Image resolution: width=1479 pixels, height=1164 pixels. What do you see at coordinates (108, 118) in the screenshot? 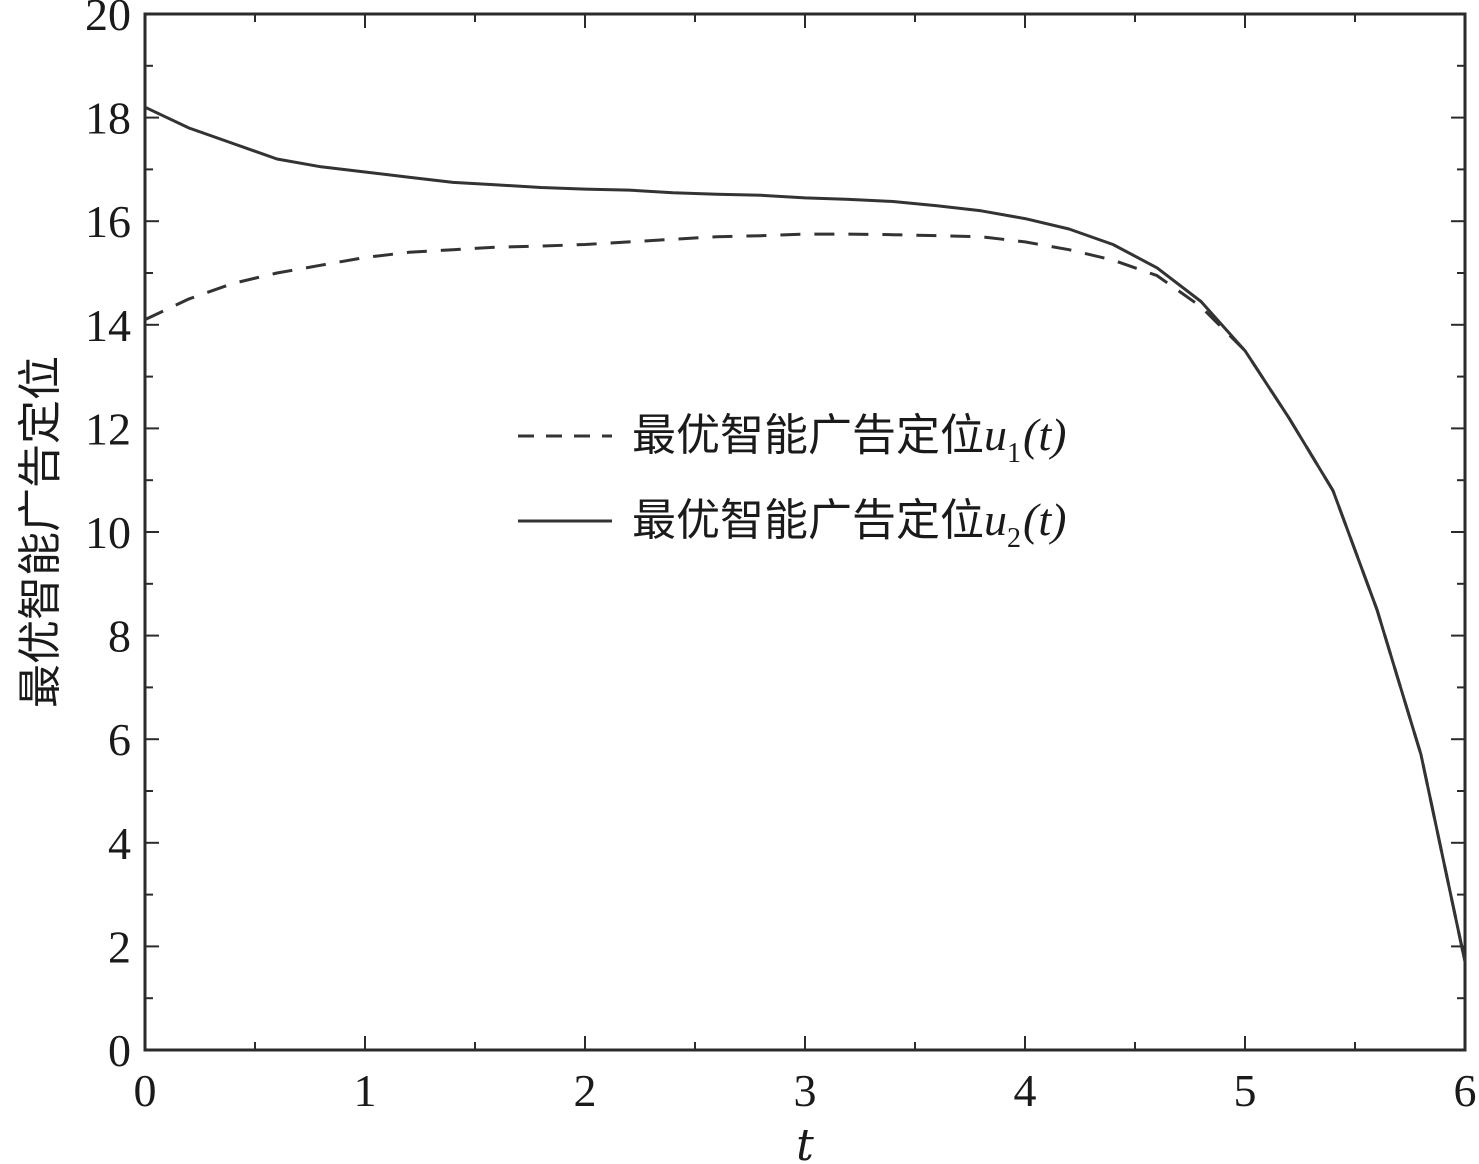
I see `y-tick-label: 18` at bounding box center [108, 118].